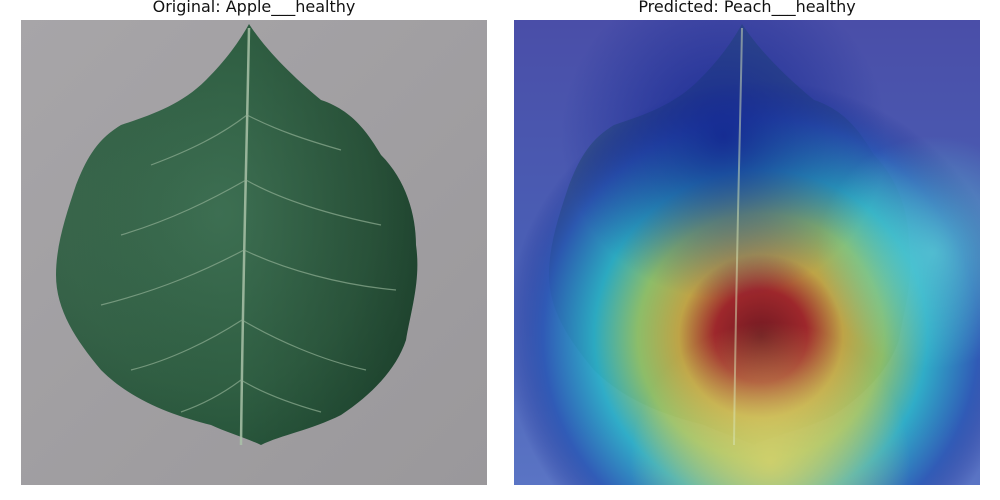 The image size is (1000, 500). Describe the element at coordinates (254, 8) in the screenshot. I see `original-image-title: Original: Apple___healthy` at that location.